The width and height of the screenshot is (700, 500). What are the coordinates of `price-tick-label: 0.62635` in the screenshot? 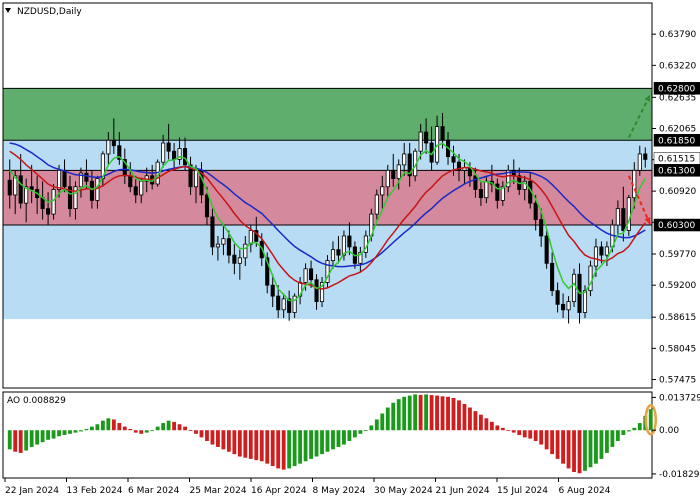 It's located at (677, 98).